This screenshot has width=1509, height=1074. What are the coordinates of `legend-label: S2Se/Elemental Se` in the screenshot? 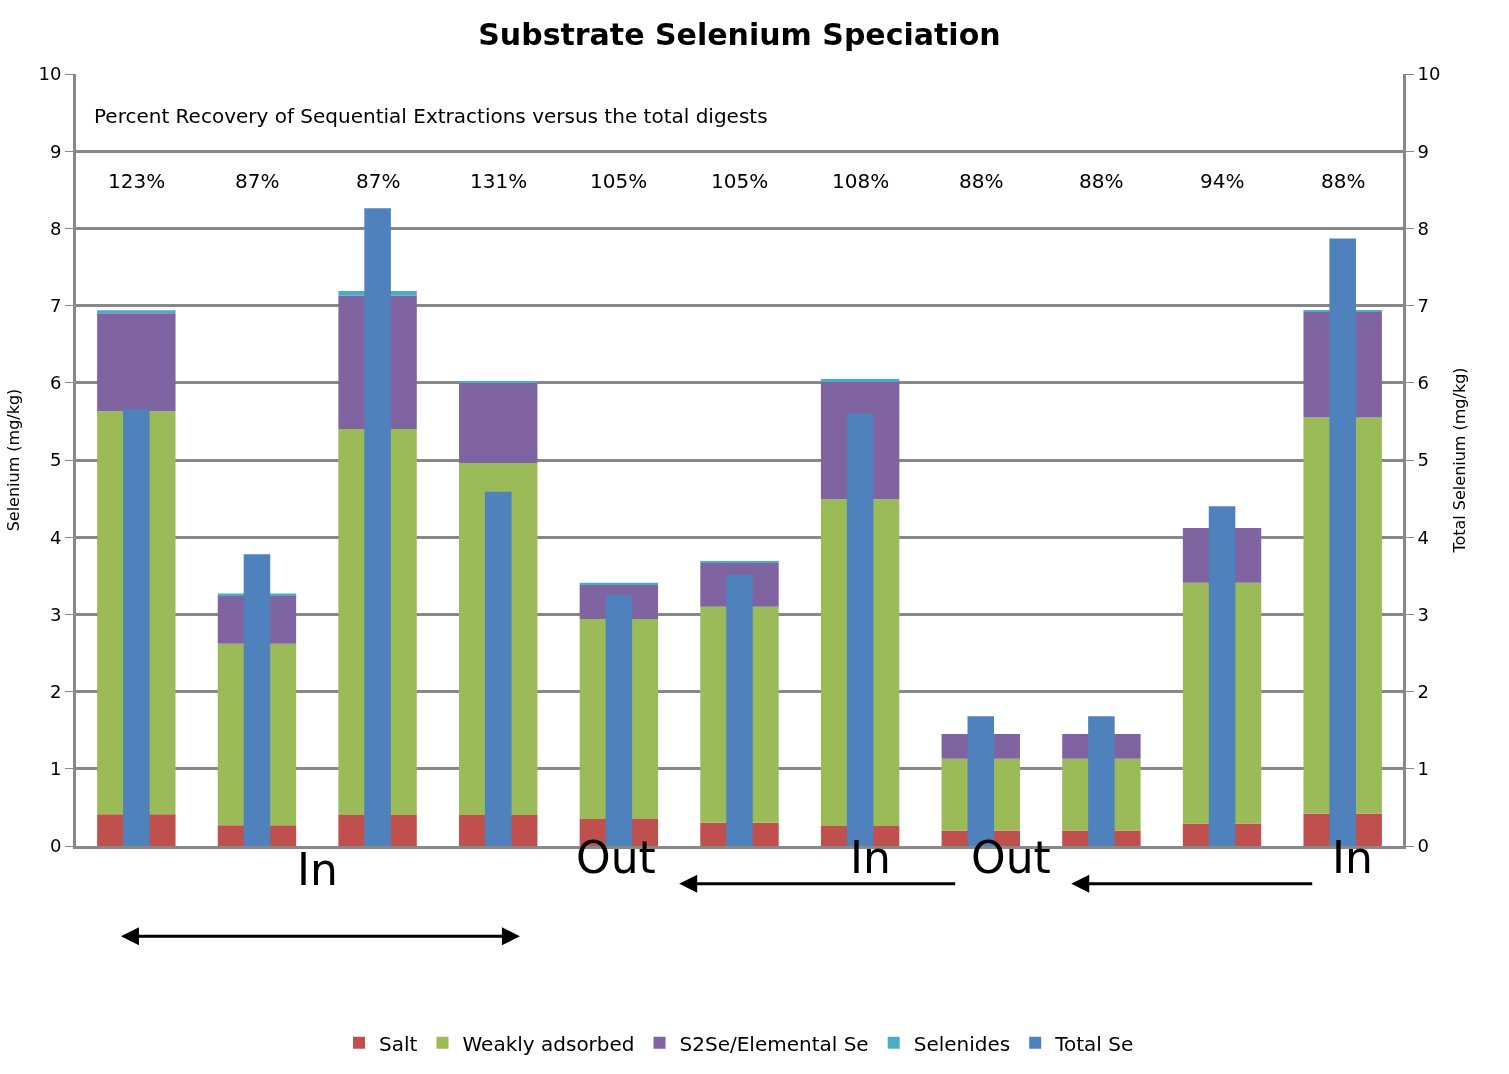 It's located at (774, 1043).